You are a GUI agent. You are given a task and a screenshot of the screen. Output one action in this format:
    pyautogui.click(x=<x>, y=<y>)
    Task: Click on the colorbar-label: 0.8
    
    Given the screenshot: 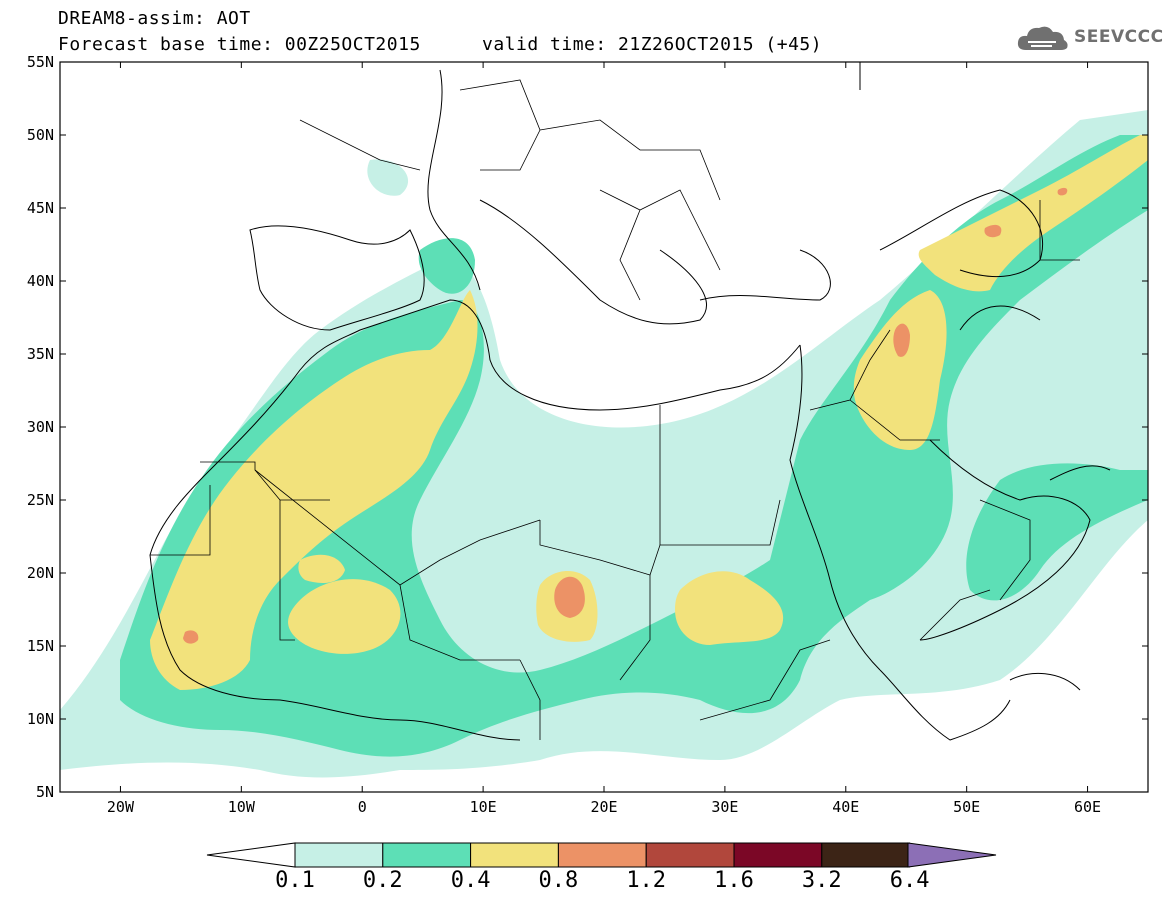 What is the action you would take?
    pyautogui.click(x=558, y=880)
    